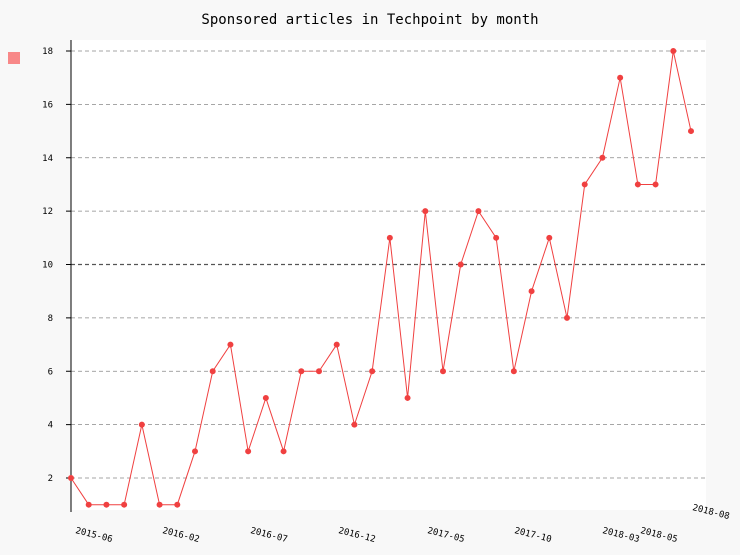 The width and height of the screenshot is (740, 555). Describe the element at coordinates (532, 535) in the screenshot. I see `x-tick-label-2017-10: 2017-10` at that location.